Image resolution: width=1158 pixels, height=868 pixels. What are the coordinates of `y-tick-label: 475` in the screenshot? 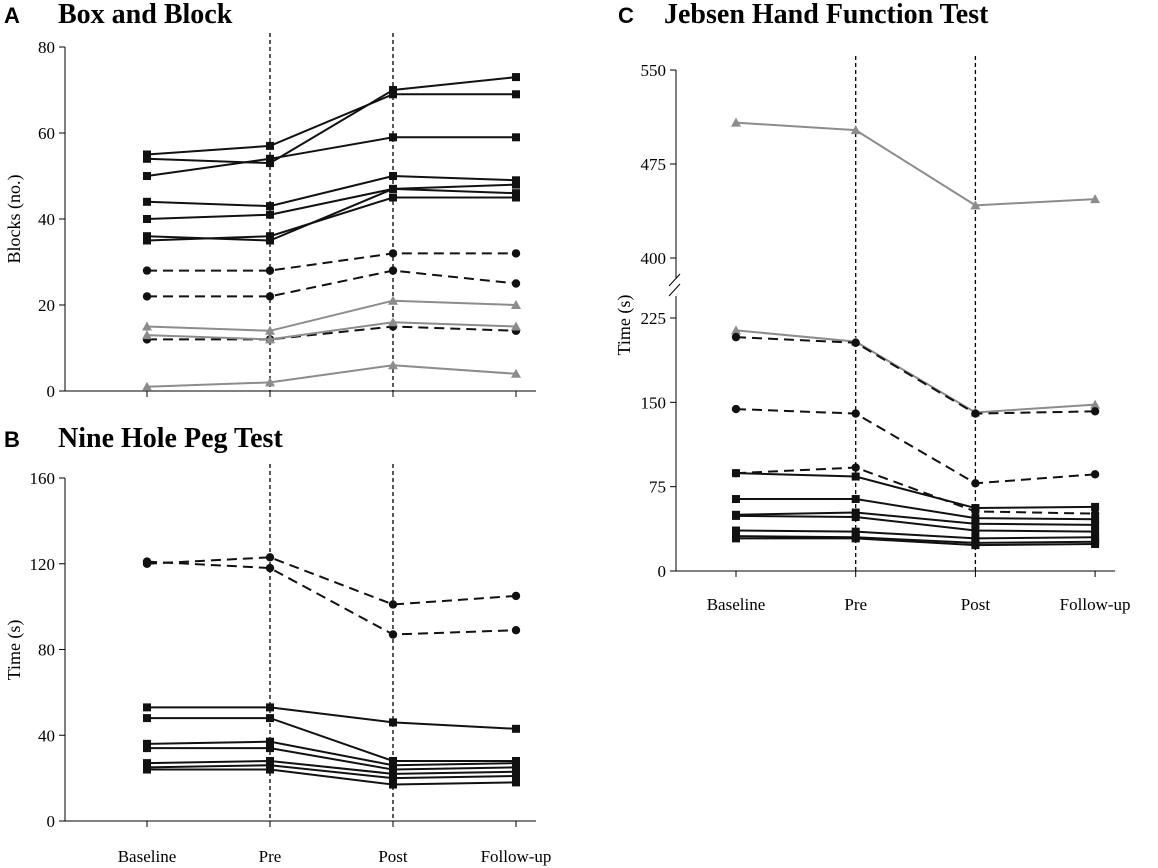 It's located at (654, 164).